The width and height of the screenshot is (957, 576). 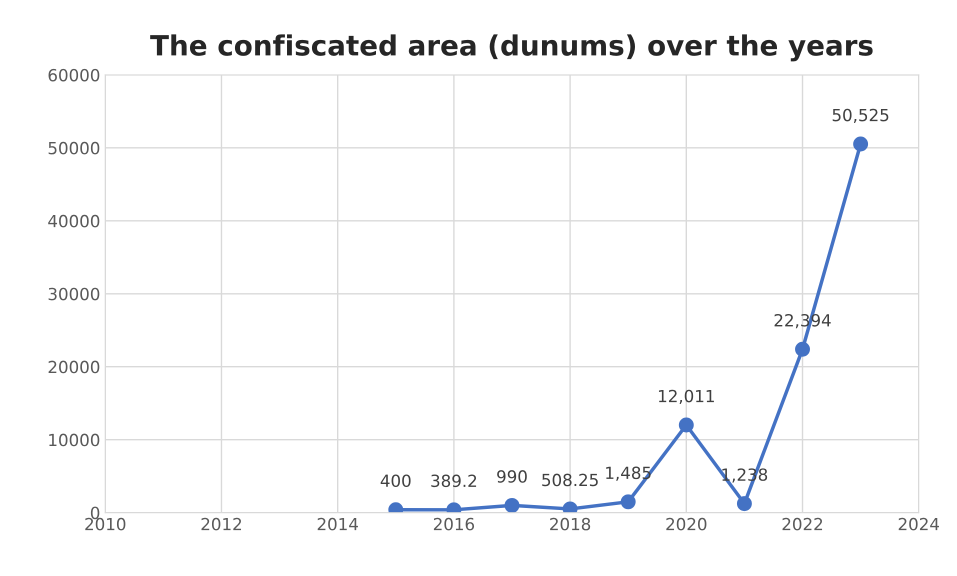 What do you see at coordinates (686, 397) in the screenshot?
I see `data-label: 12,011` at bounding box center [686, 397].